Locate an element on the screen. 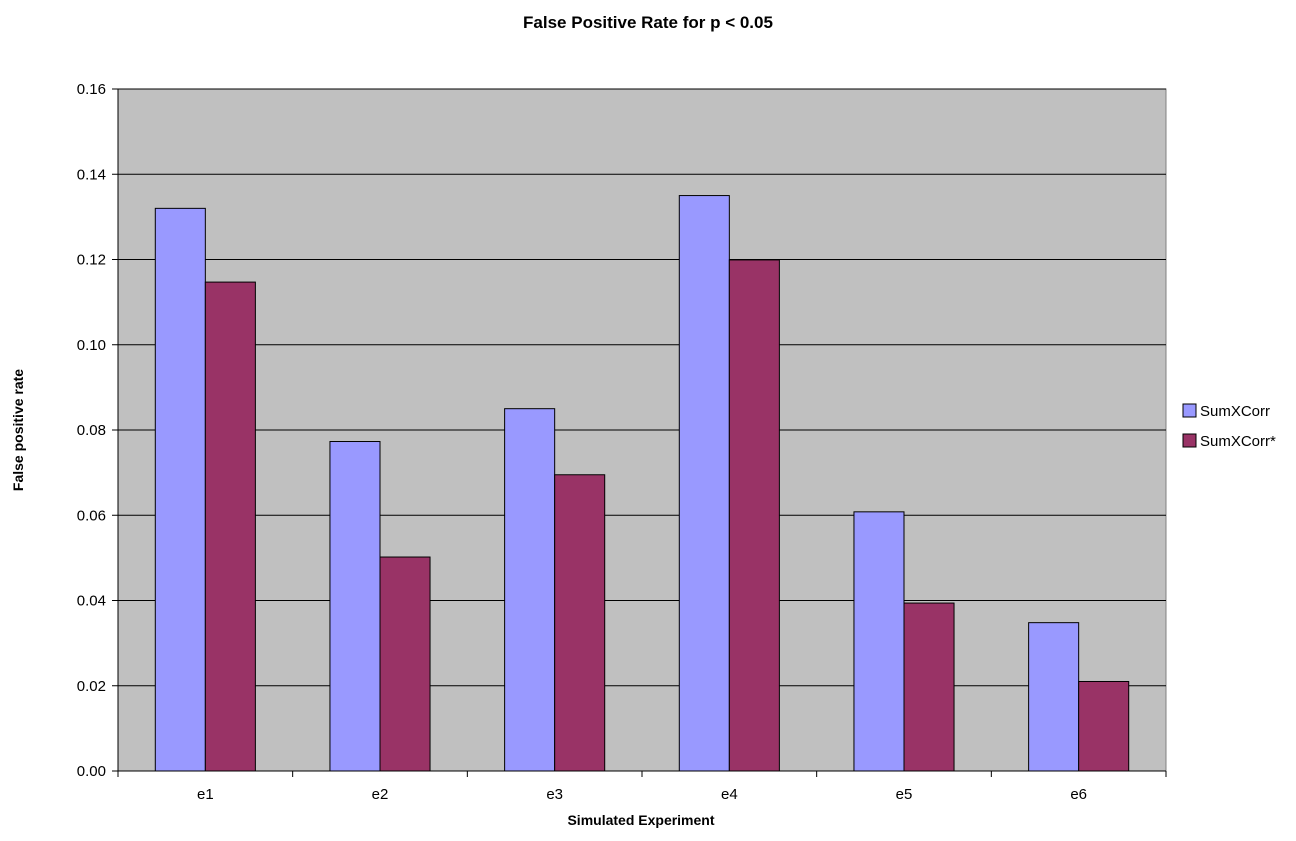 The image size is (1296, 841). legend: SumXCorr SumXCorr* is located at coordinates (1229, 426).